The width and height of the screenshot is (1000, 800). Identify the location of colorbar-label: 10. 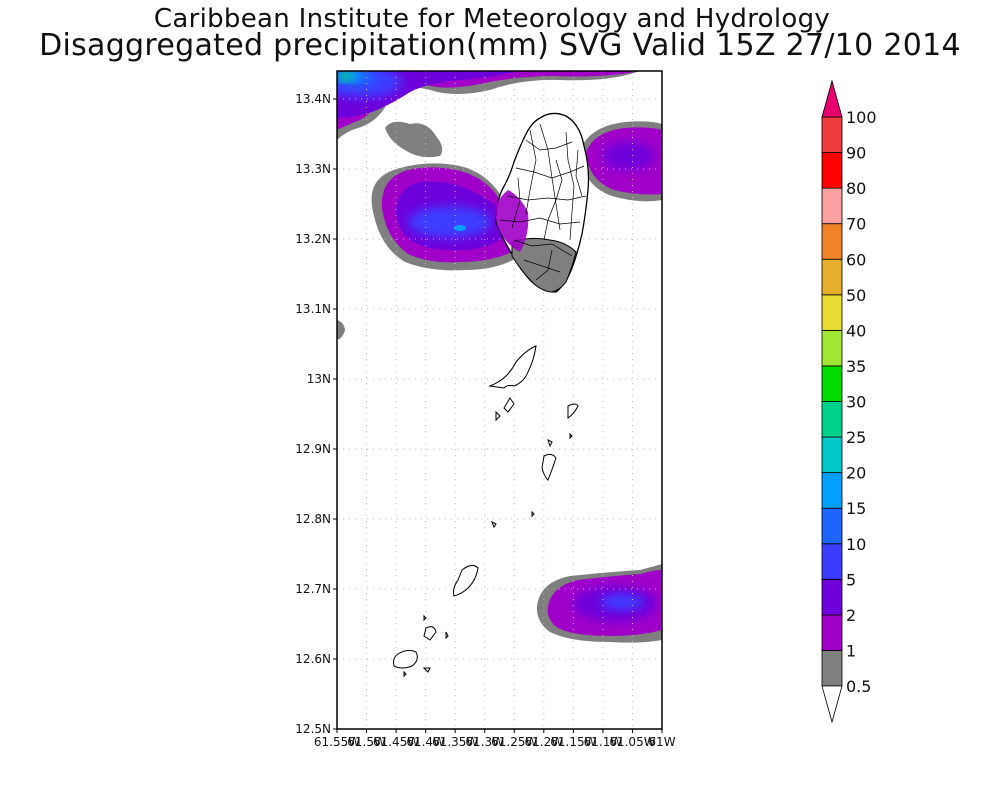
(856, 544).